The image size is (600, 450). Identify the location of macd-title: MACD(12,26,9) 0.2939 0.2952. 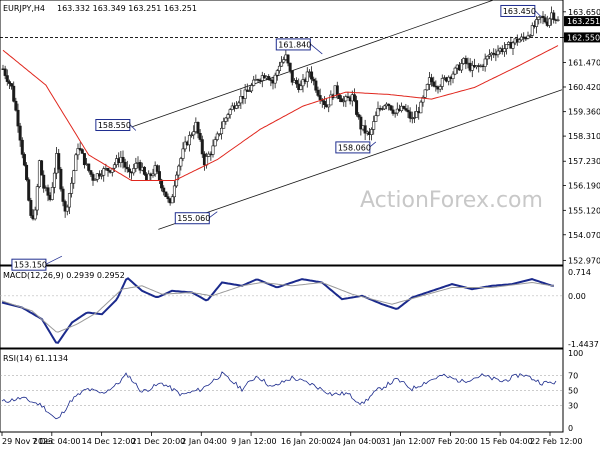
(64, 275).